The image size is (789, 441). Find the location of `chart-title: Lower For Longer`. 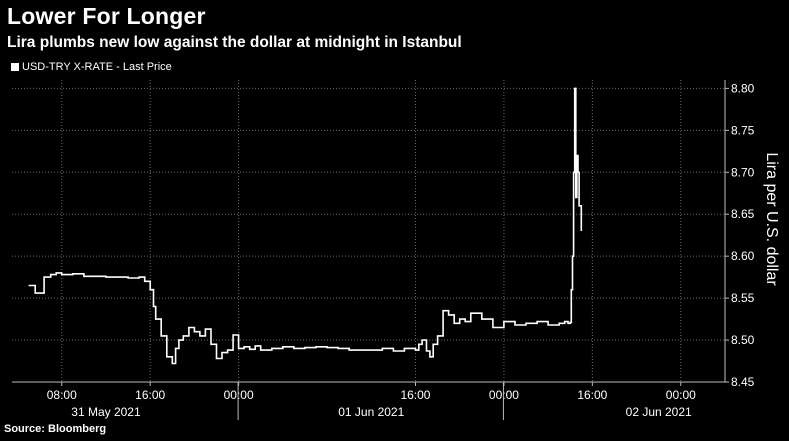

chart-title: Lower For Longer is located at coordinates (106, 16).